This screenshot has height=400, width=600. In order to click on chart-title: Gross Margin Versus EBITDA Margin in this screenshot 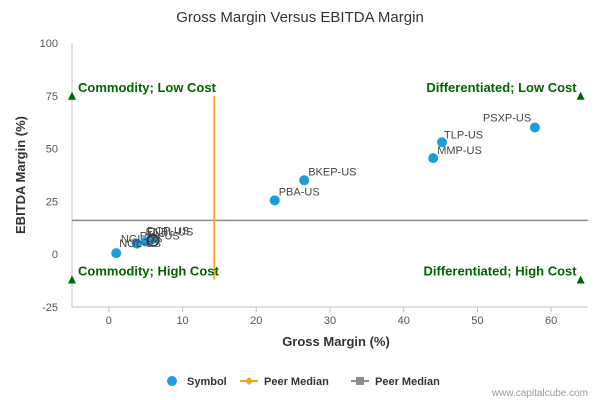, I will do `click(300, 17)`.